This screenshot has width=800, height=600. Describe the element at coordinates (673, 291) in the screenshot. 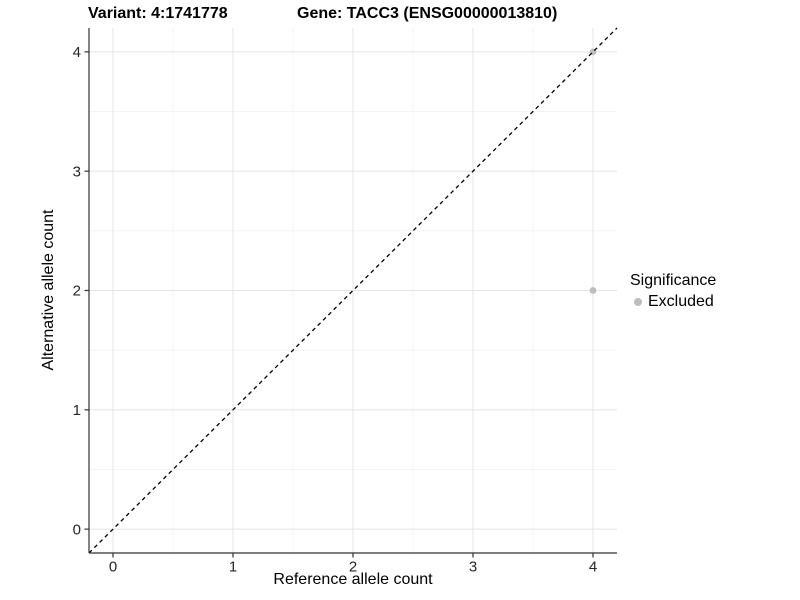

I see `legend: Significance Excluded` at that location.